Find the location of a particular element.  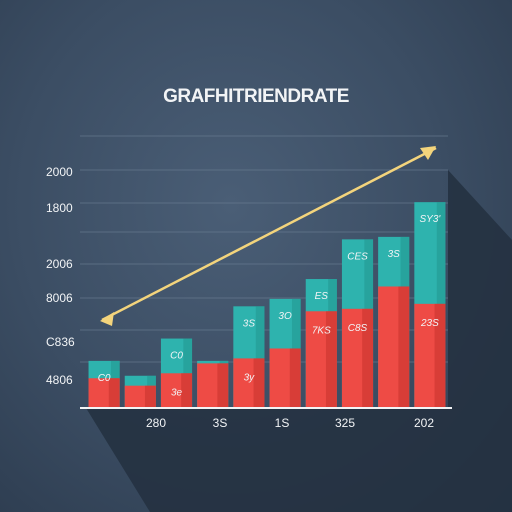

data-label-top: SY3' is located at coordinates (430, 219).